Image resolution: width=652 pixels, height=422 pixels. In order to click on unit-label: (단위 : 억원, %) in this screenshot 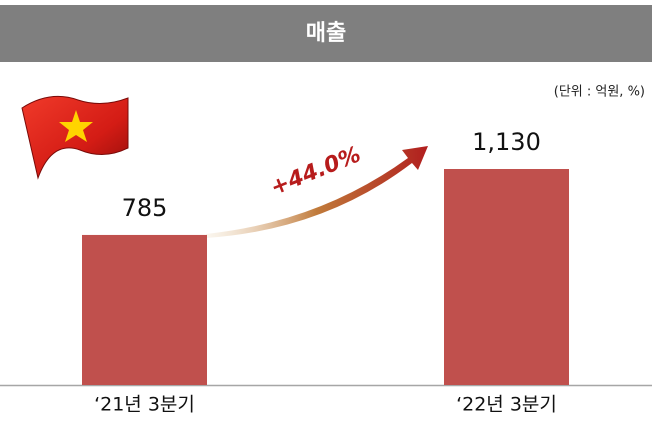, I will do `click(599, 92)`.